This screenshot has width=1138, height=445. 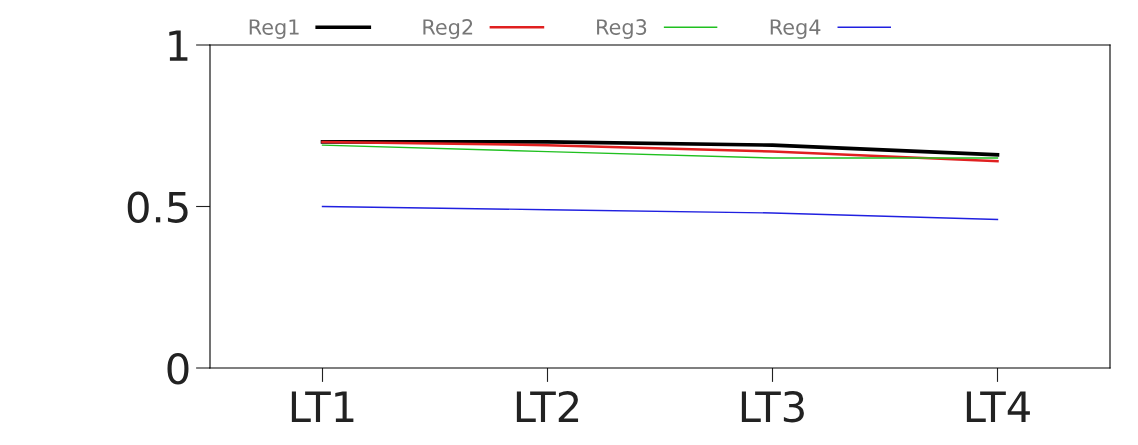 What do you see at coordinates (157, 207) in the screenshot?
I see `y-tick-label: 0.5` at bounding box center [157, 207].